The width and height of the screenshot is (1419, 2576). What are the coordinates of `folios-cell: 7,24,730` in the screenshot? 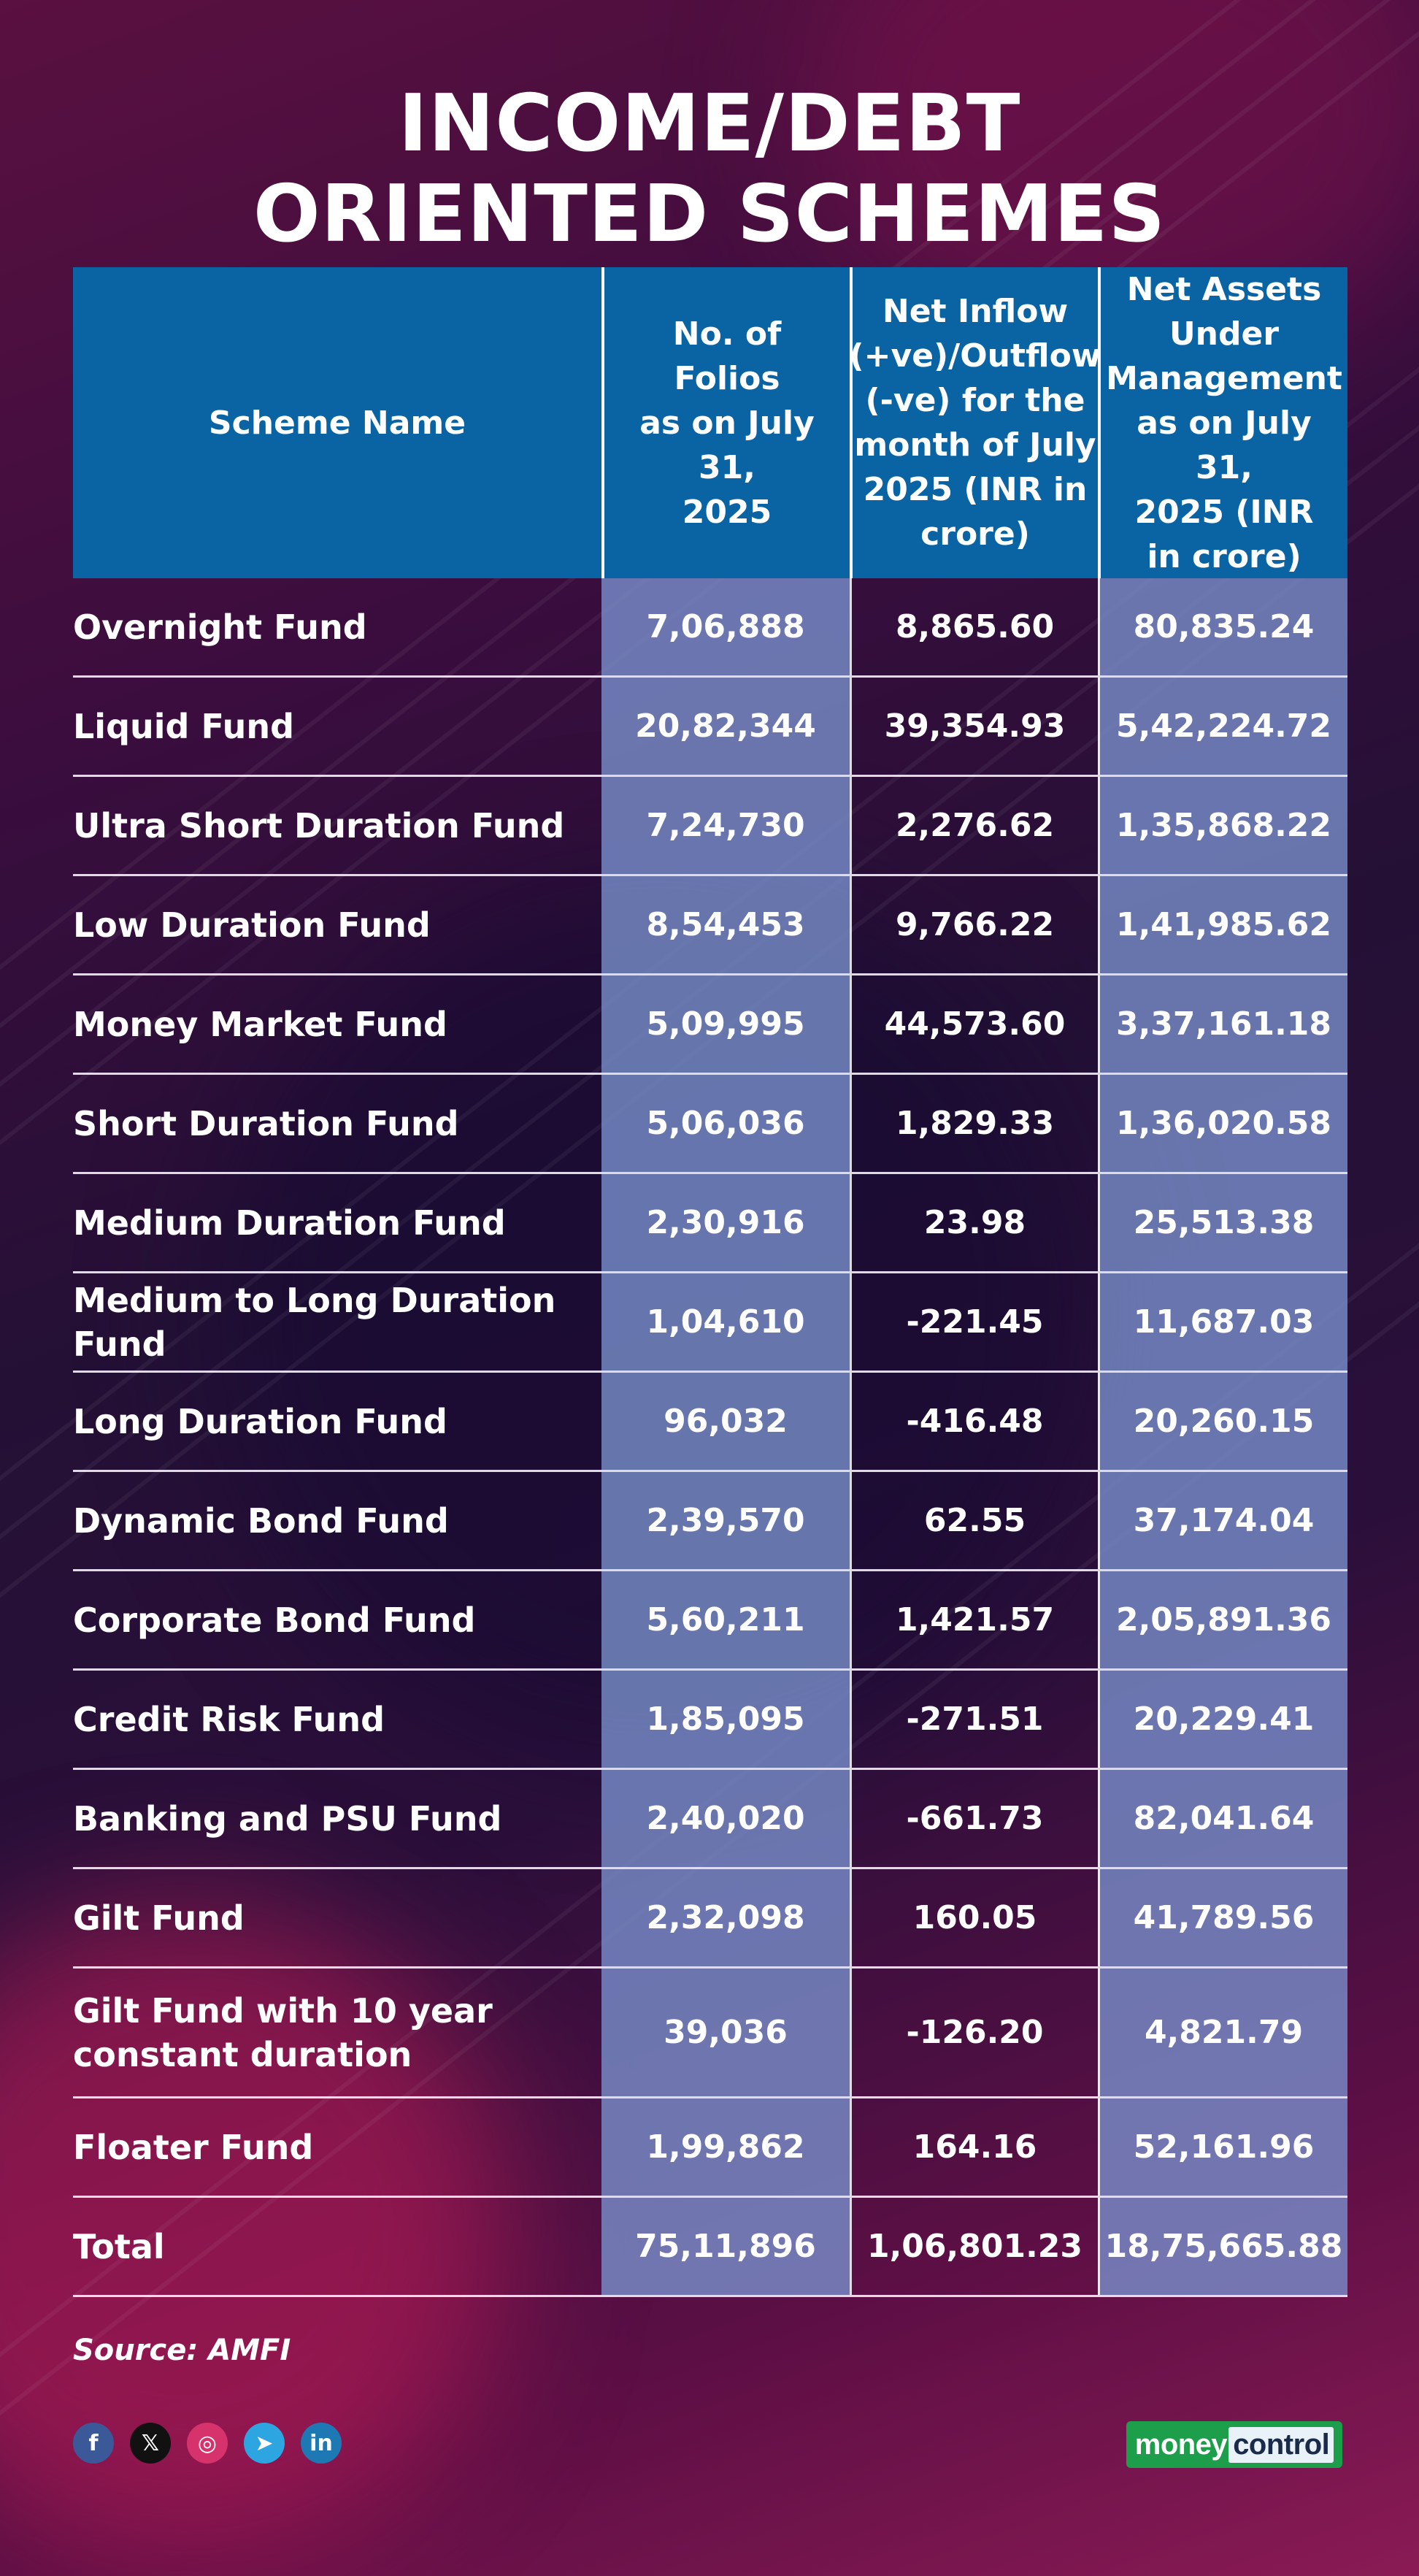 It's located at (725, 825).